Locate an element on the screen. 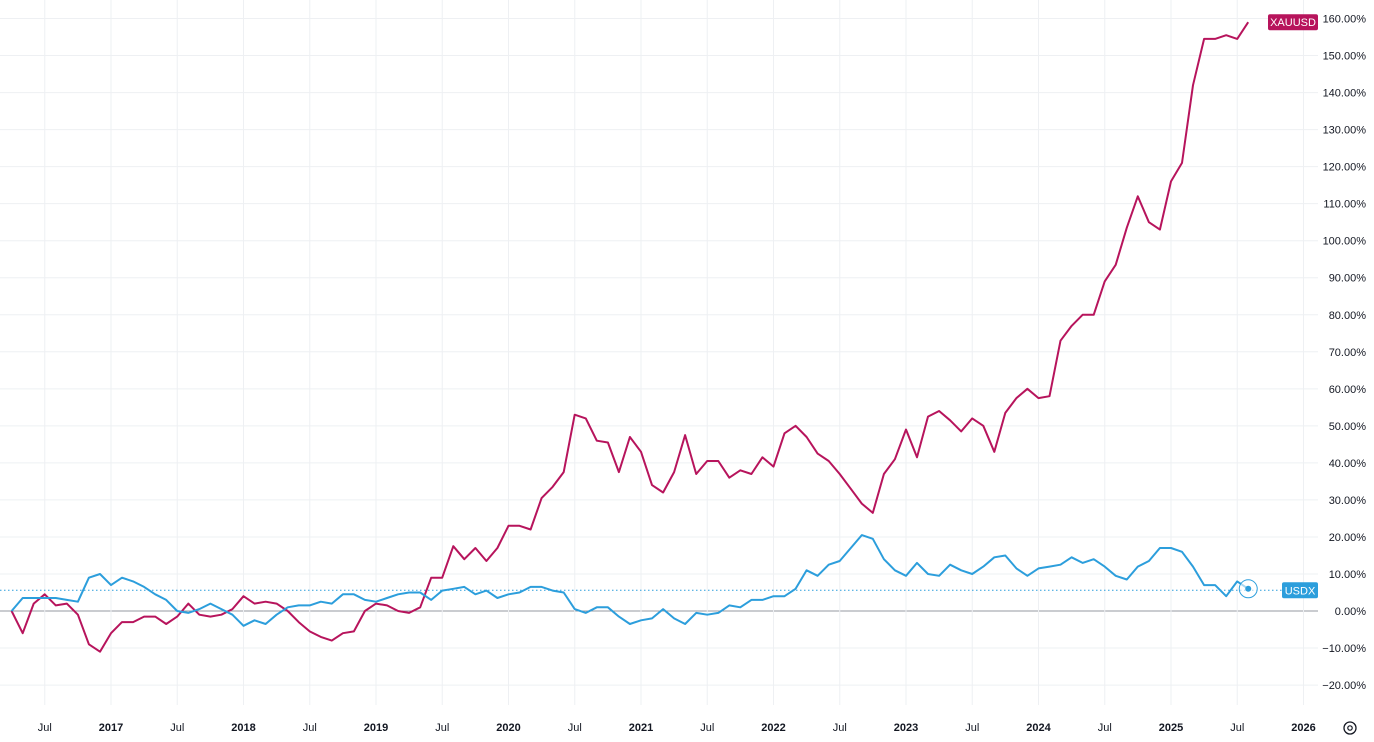  x-tick-label: 2026 is located at coordinates (1303, 728).